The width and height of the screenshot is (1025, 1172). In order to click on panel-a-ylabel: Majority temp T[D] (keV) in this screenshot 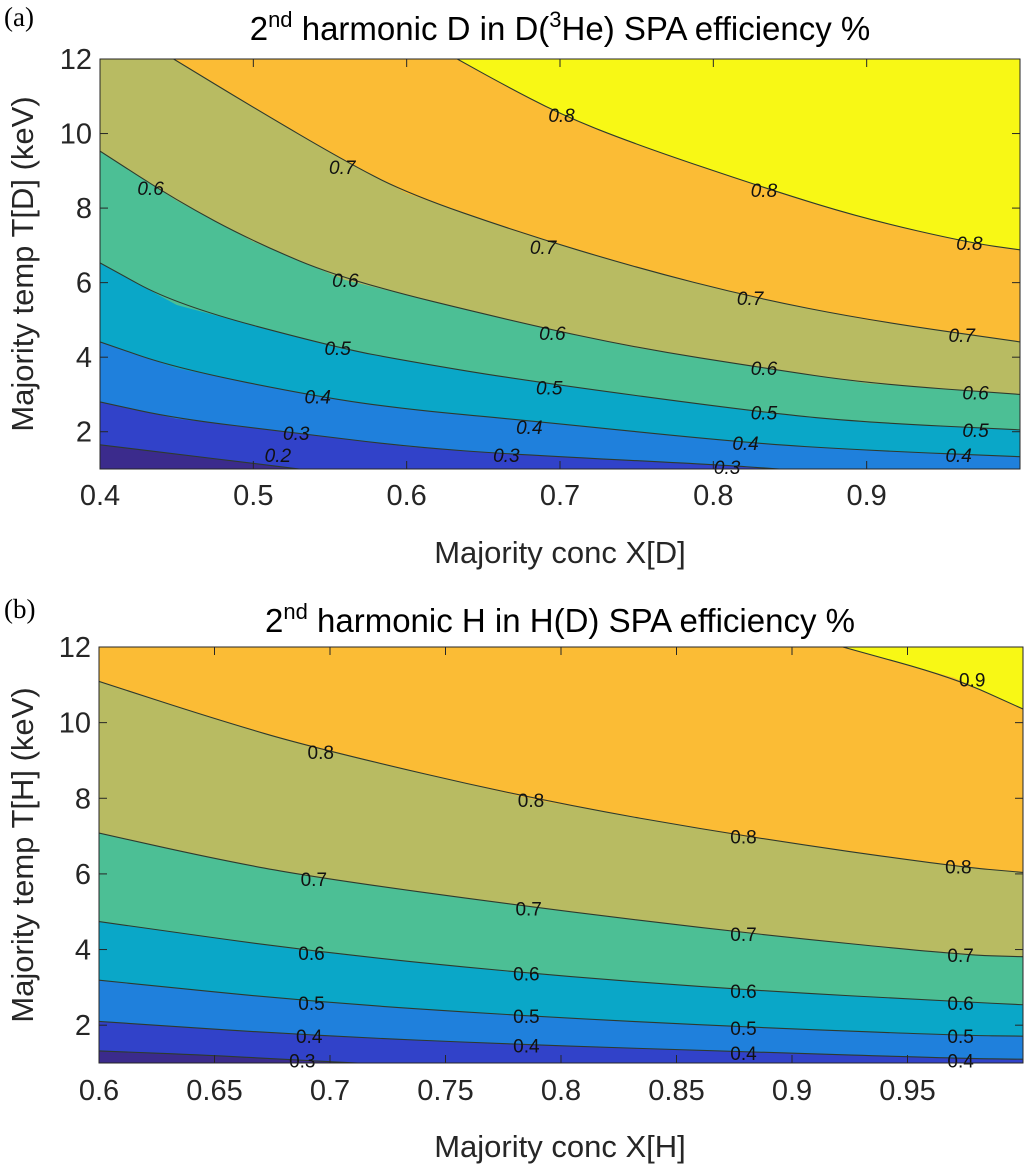, I will do `click(22, 263)`.